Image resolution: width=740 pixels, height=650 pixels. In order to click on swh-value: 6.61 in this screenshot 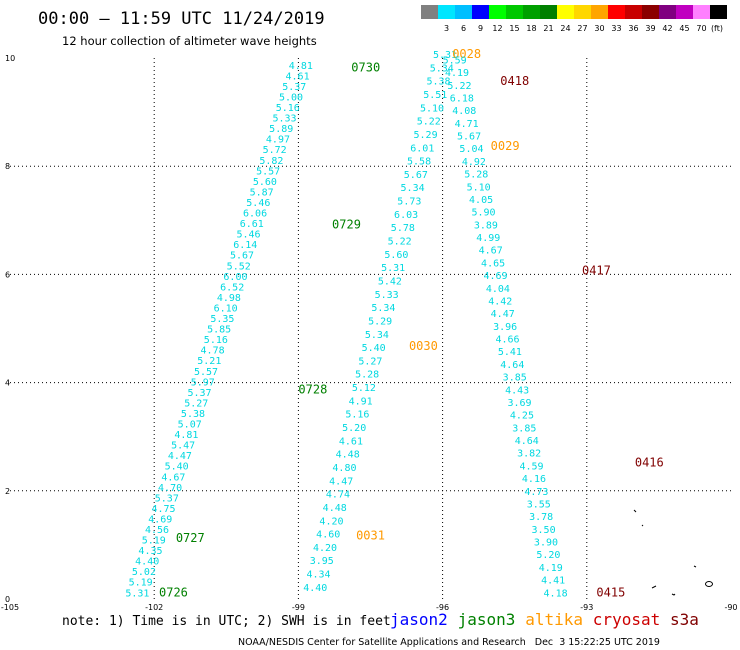, I will do `click(252, 224)`.